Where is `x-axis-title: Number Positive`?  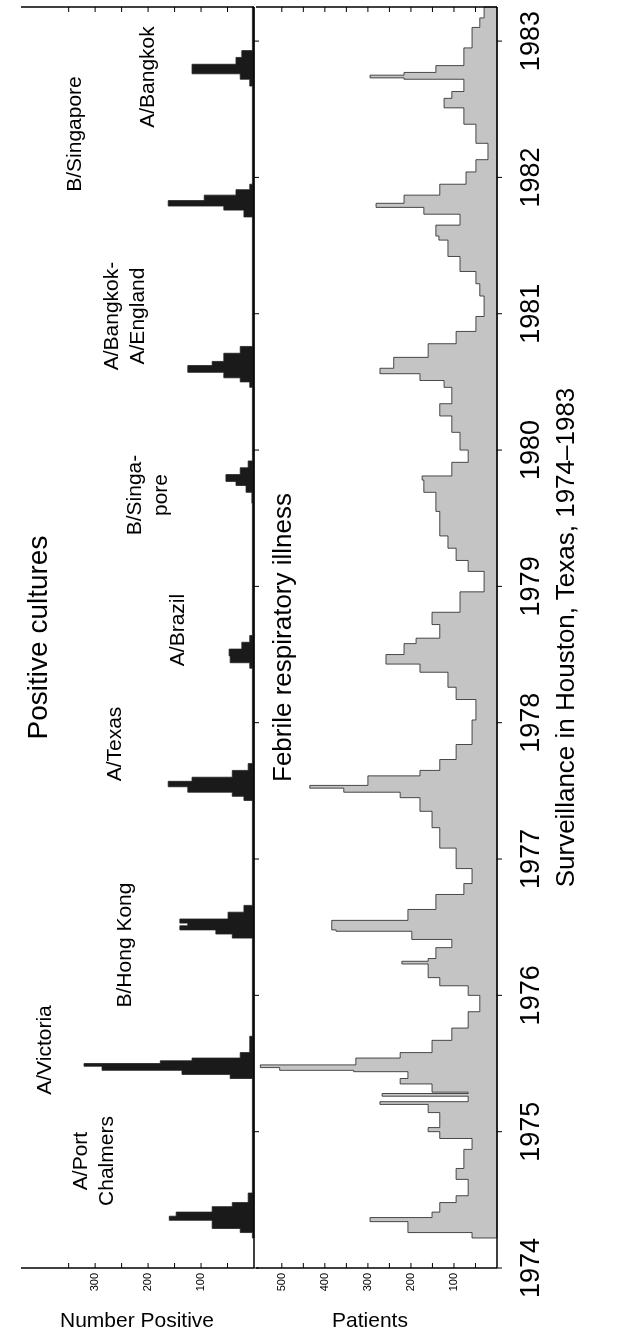 x-axis-title: Number Positive is located at coordinates (137, 1319).